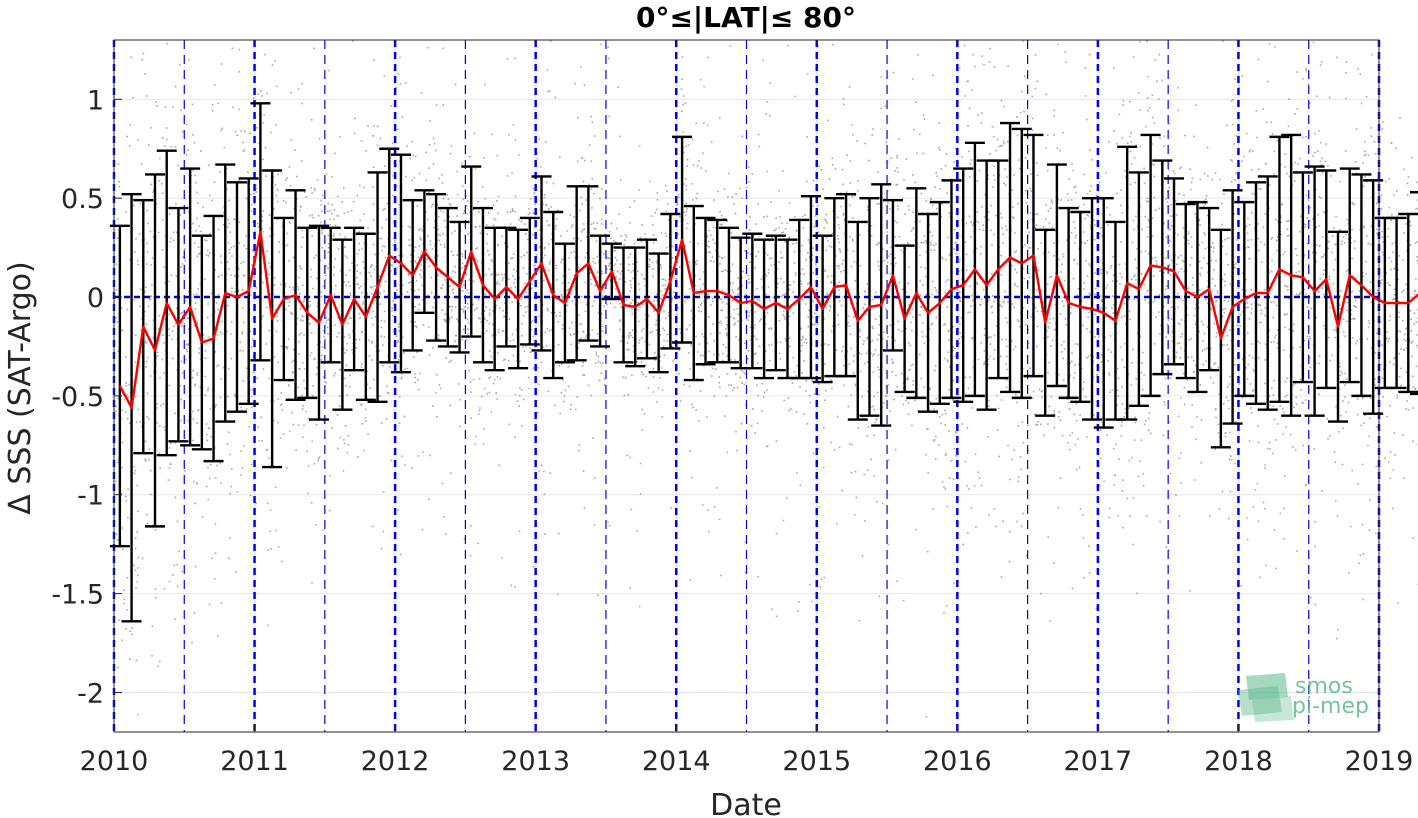  Describe the element at coordinates (1238, 761) in the screenshot. I see `x-tick-label: 2018` at that location.